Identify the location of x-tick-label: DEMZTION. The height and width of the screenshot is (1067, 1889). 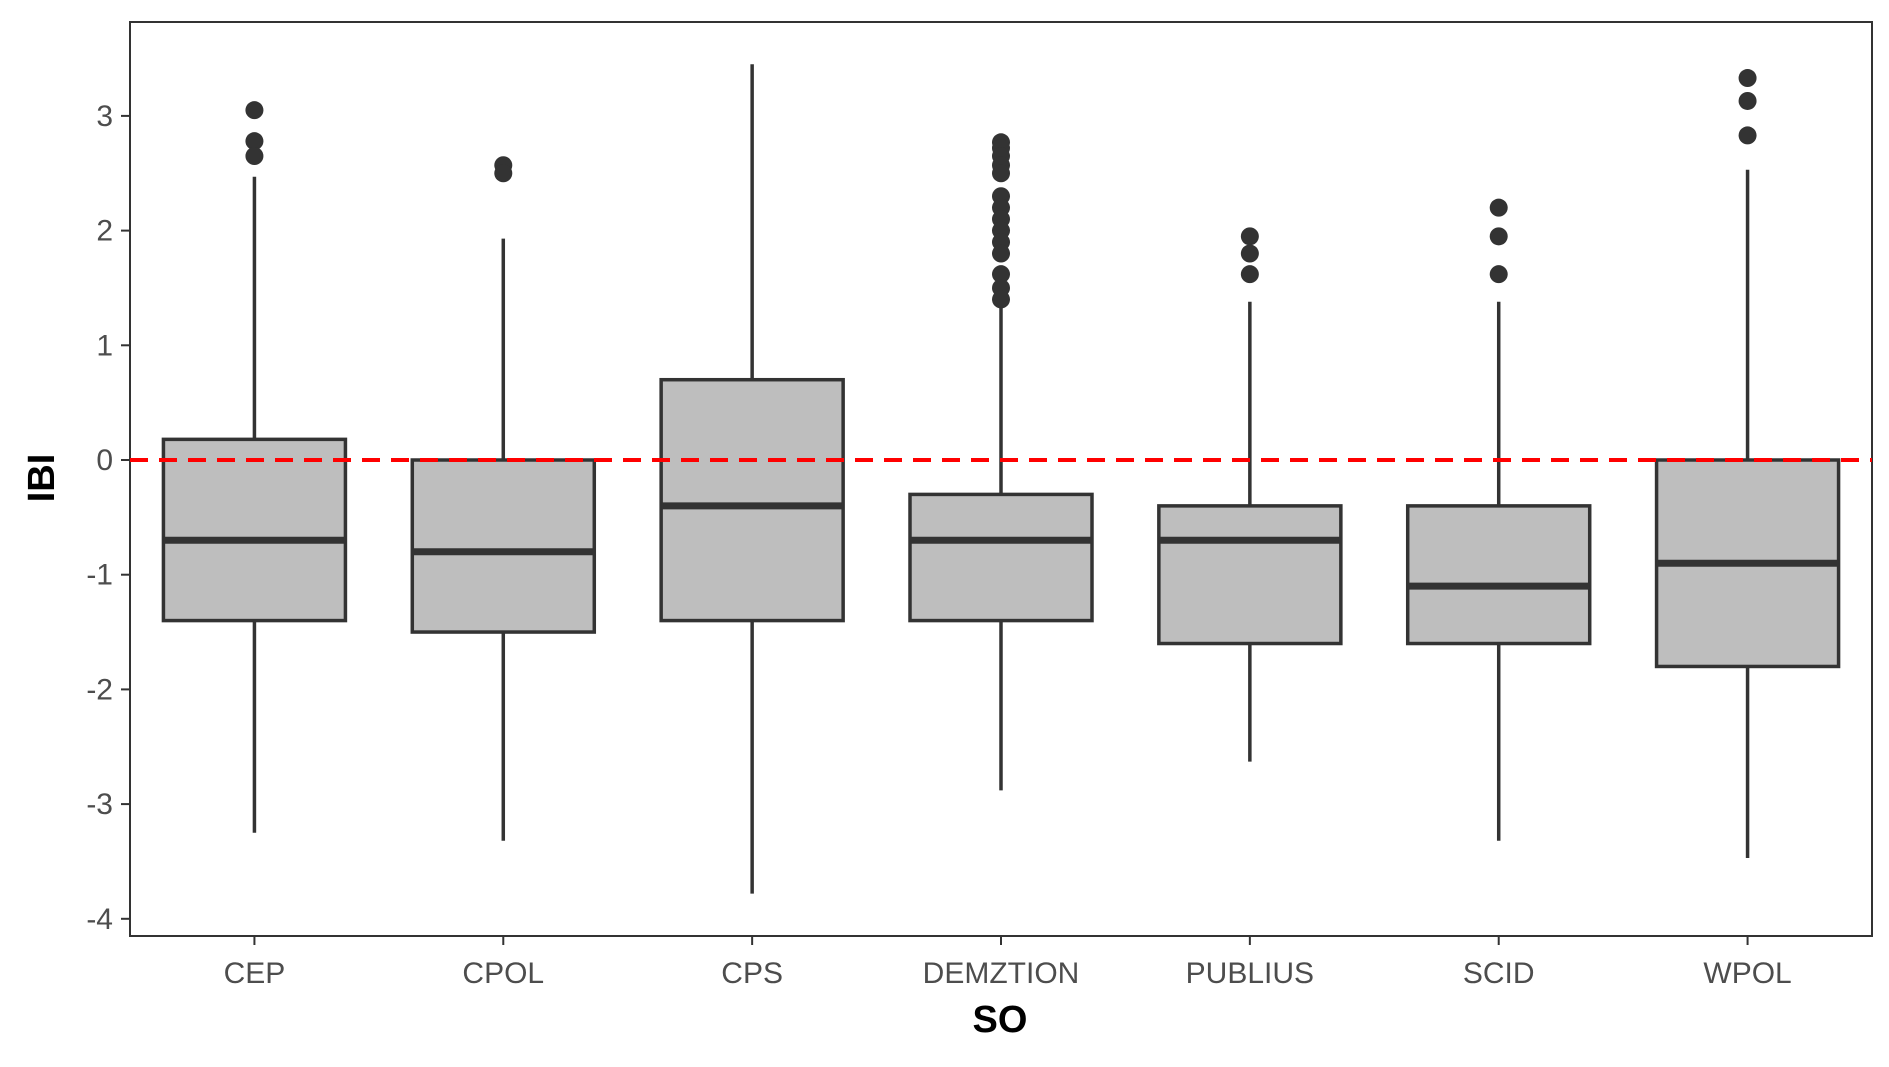
(1001, 973).